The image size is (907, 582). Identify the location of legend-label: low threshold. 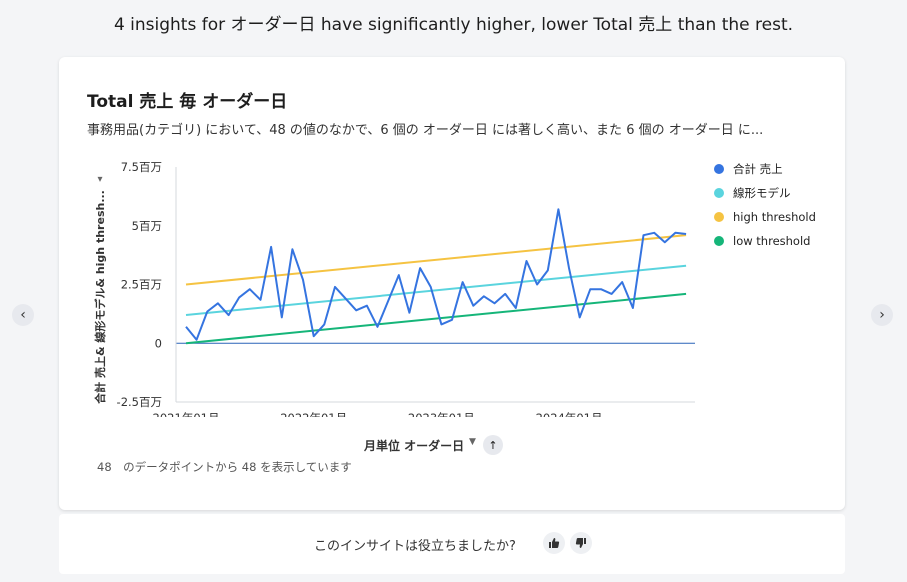
(772, 241).